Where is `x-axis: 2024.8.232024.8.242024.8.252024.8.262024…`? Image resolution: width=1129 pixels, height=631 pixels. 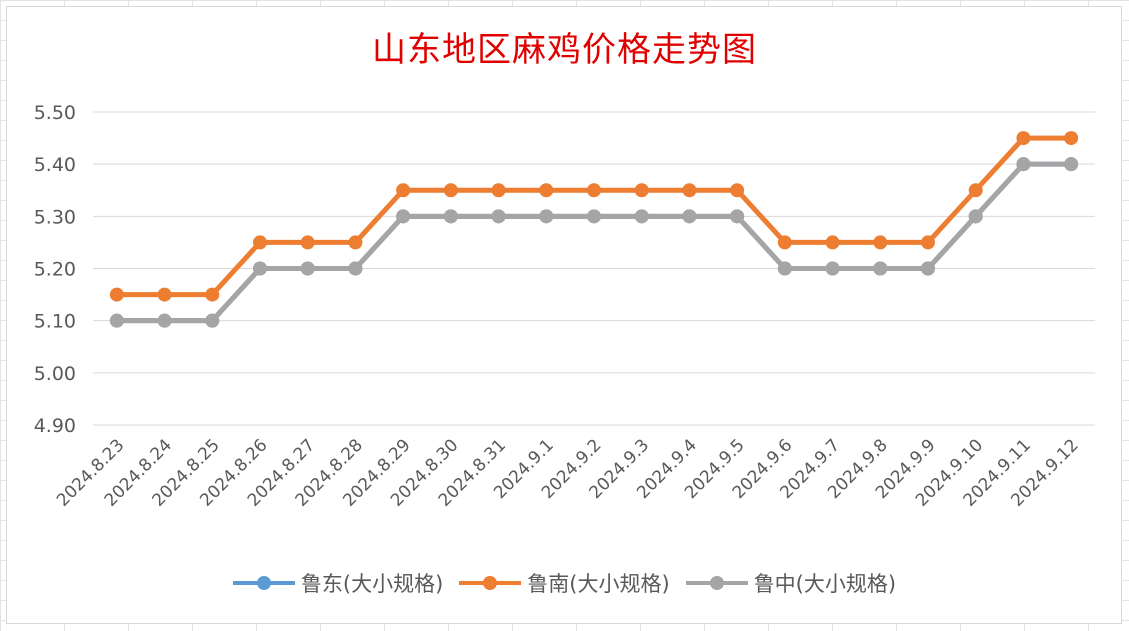 x-axis: 2024.8.232024.8.242024.8.252024.8.262024… is located at coordinates (568, 472).